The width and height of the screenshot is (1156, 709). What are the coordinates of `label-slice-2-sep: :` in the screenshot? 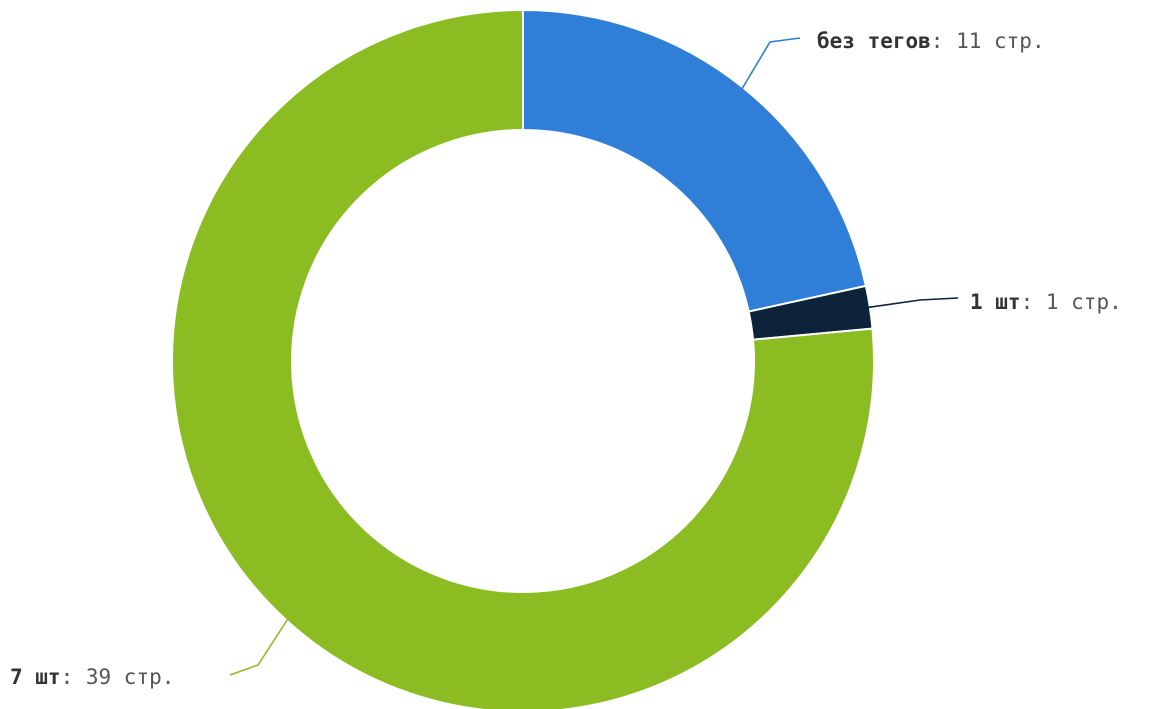 It's located at (73, 677).